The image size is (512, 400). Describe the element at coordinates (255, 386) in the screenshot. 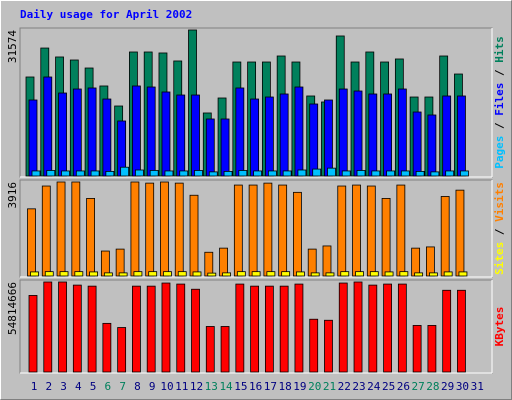

I see `x-tick-label: 16` at that location.